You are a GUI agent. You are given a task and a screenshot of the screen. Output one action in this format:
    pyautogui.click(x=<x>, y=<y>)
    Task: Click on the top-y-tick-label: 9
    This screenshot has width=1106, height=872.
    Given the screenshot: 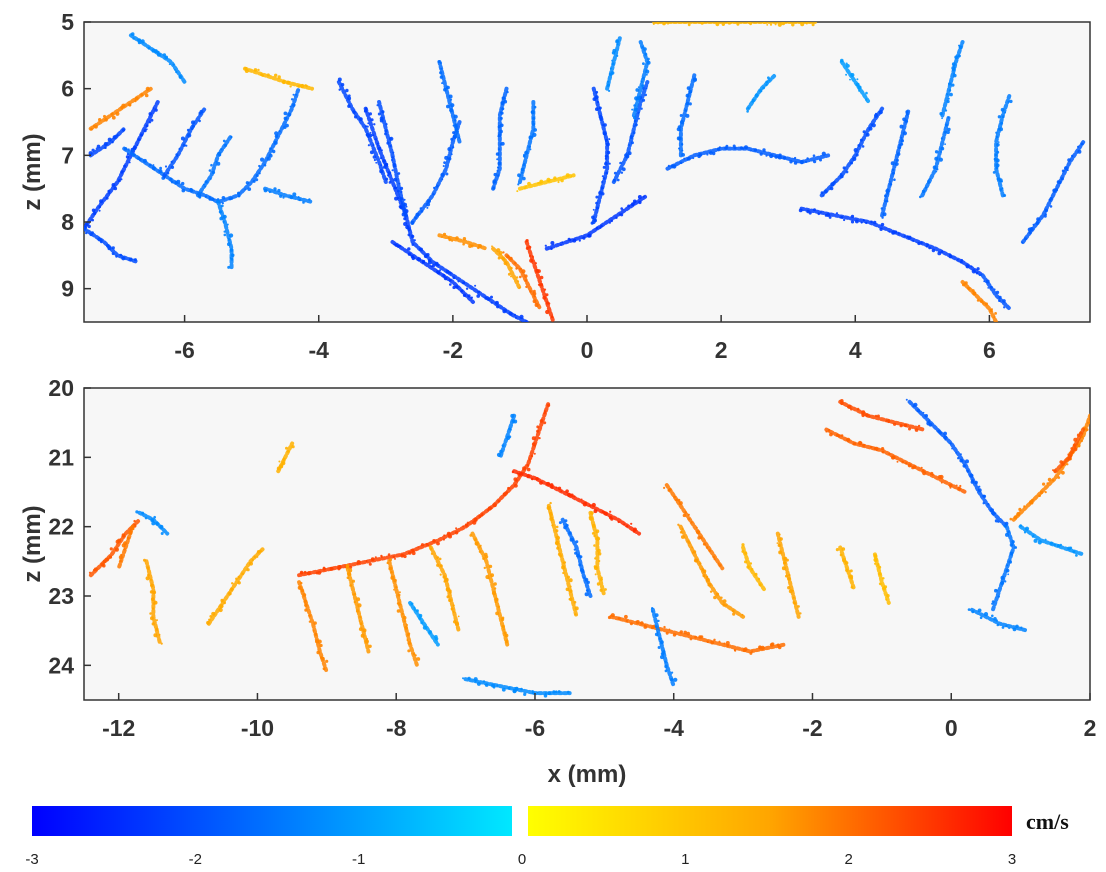 What is the action you would take?
    pyautogui.click(x=67, y=289)
    